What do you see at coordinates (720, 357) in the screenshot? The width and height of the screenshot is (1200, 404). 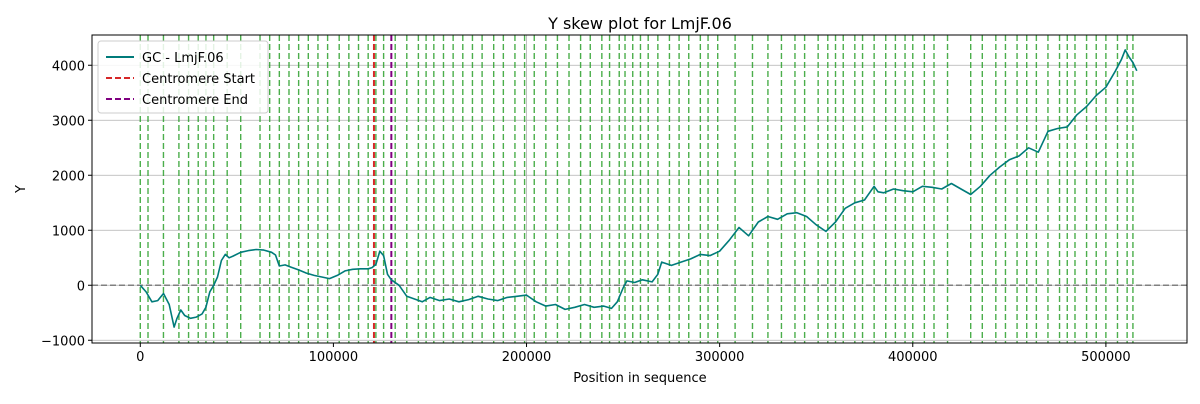 I see `x-tick-label: 300000` at bounding box center [720, 357].